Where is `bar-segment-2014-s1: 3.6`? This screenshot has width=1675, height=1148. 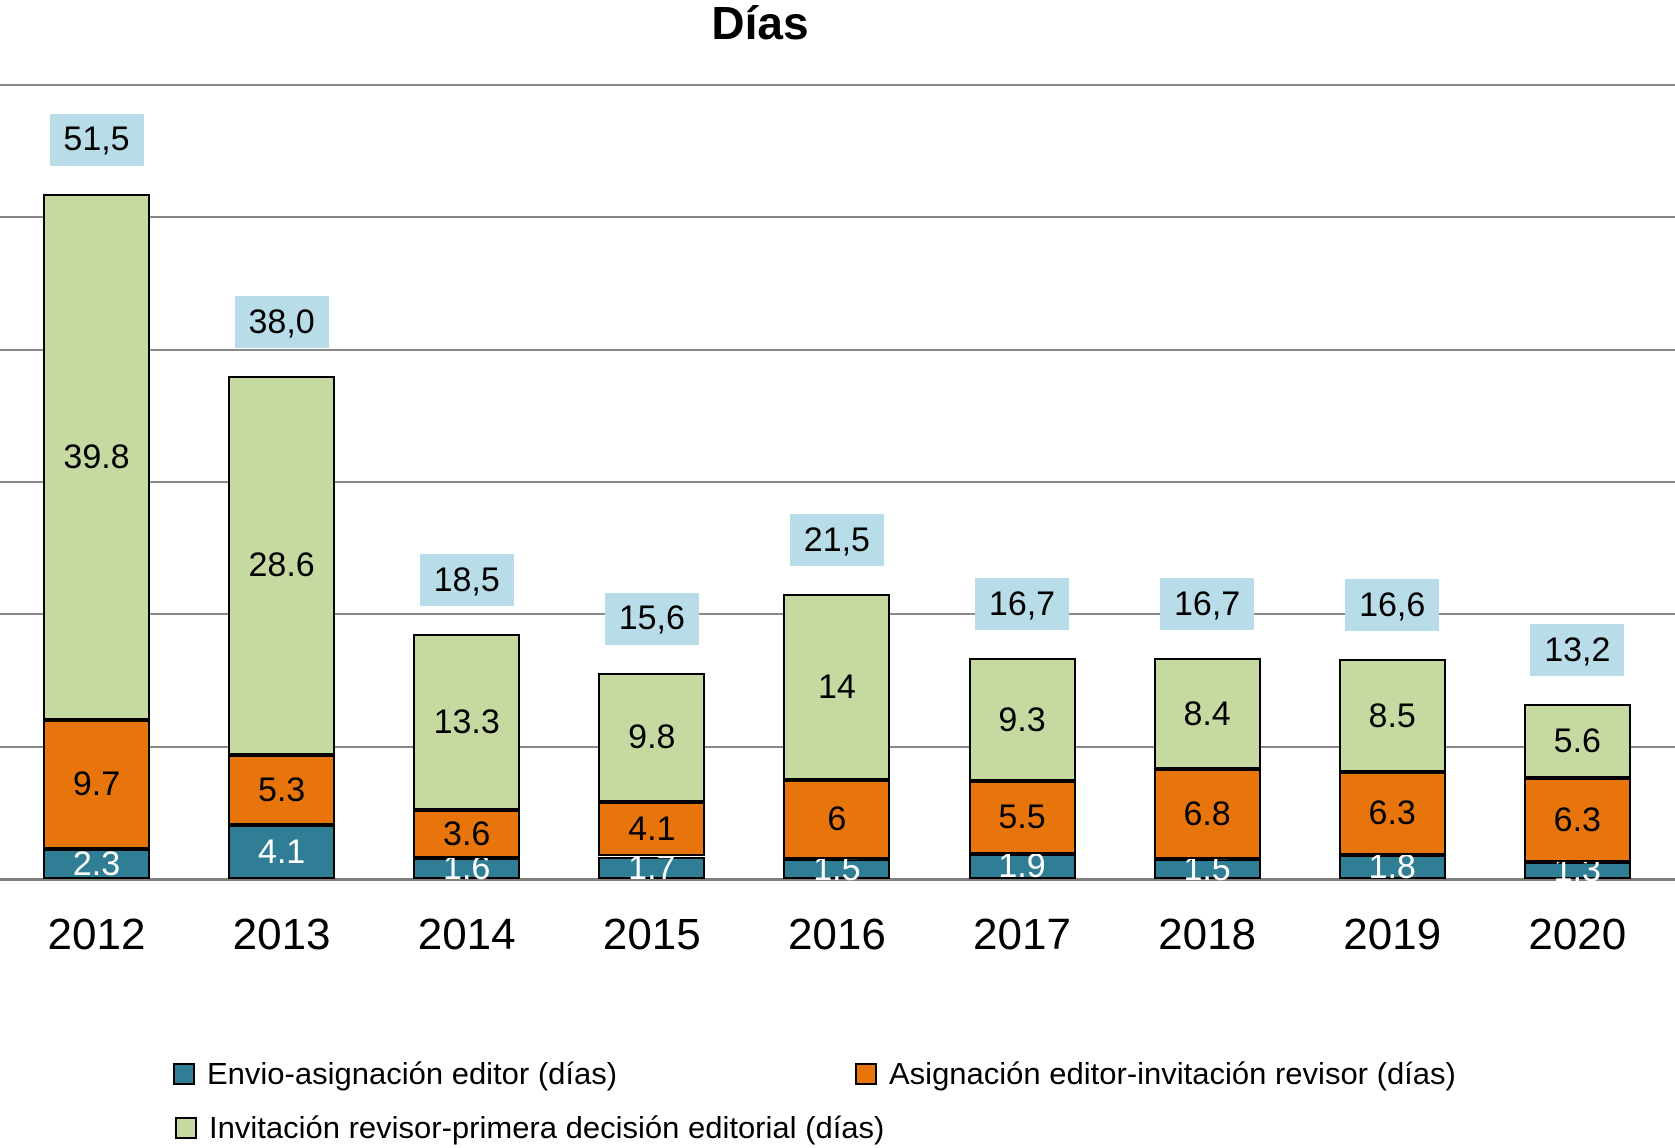 bar-segment-2014-s1: 3.6 is located at coordinates (467, 834).